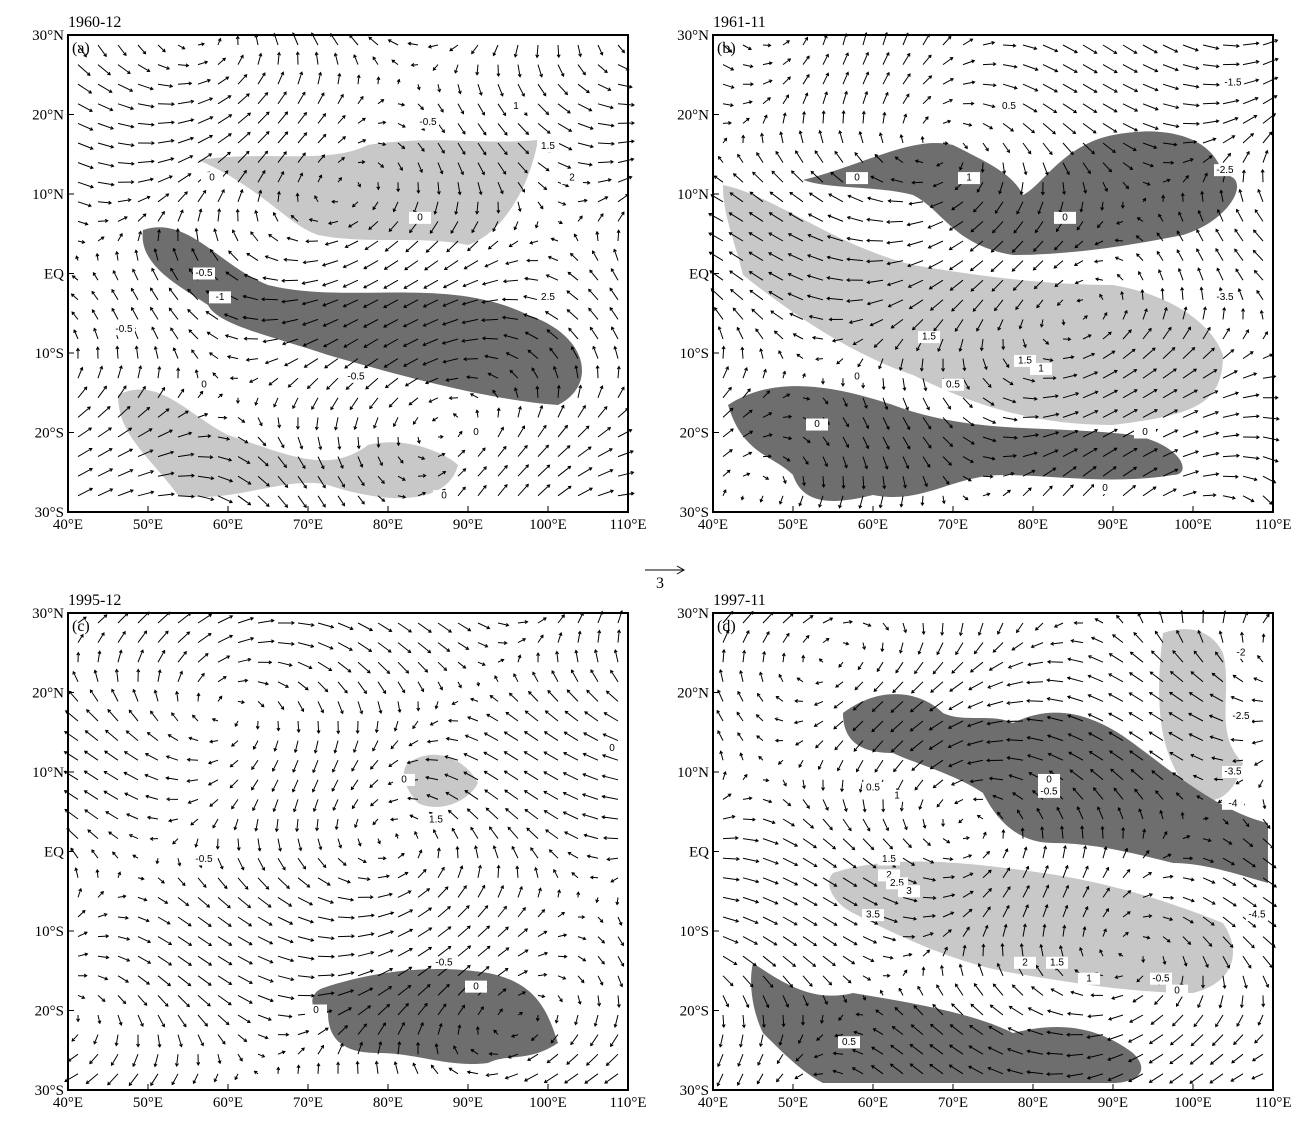 The image size is (1309, 1124). Describe the element at coordinates (548, 1103) in the screenshot. I see `x-tick-label: 100°E` at that location.